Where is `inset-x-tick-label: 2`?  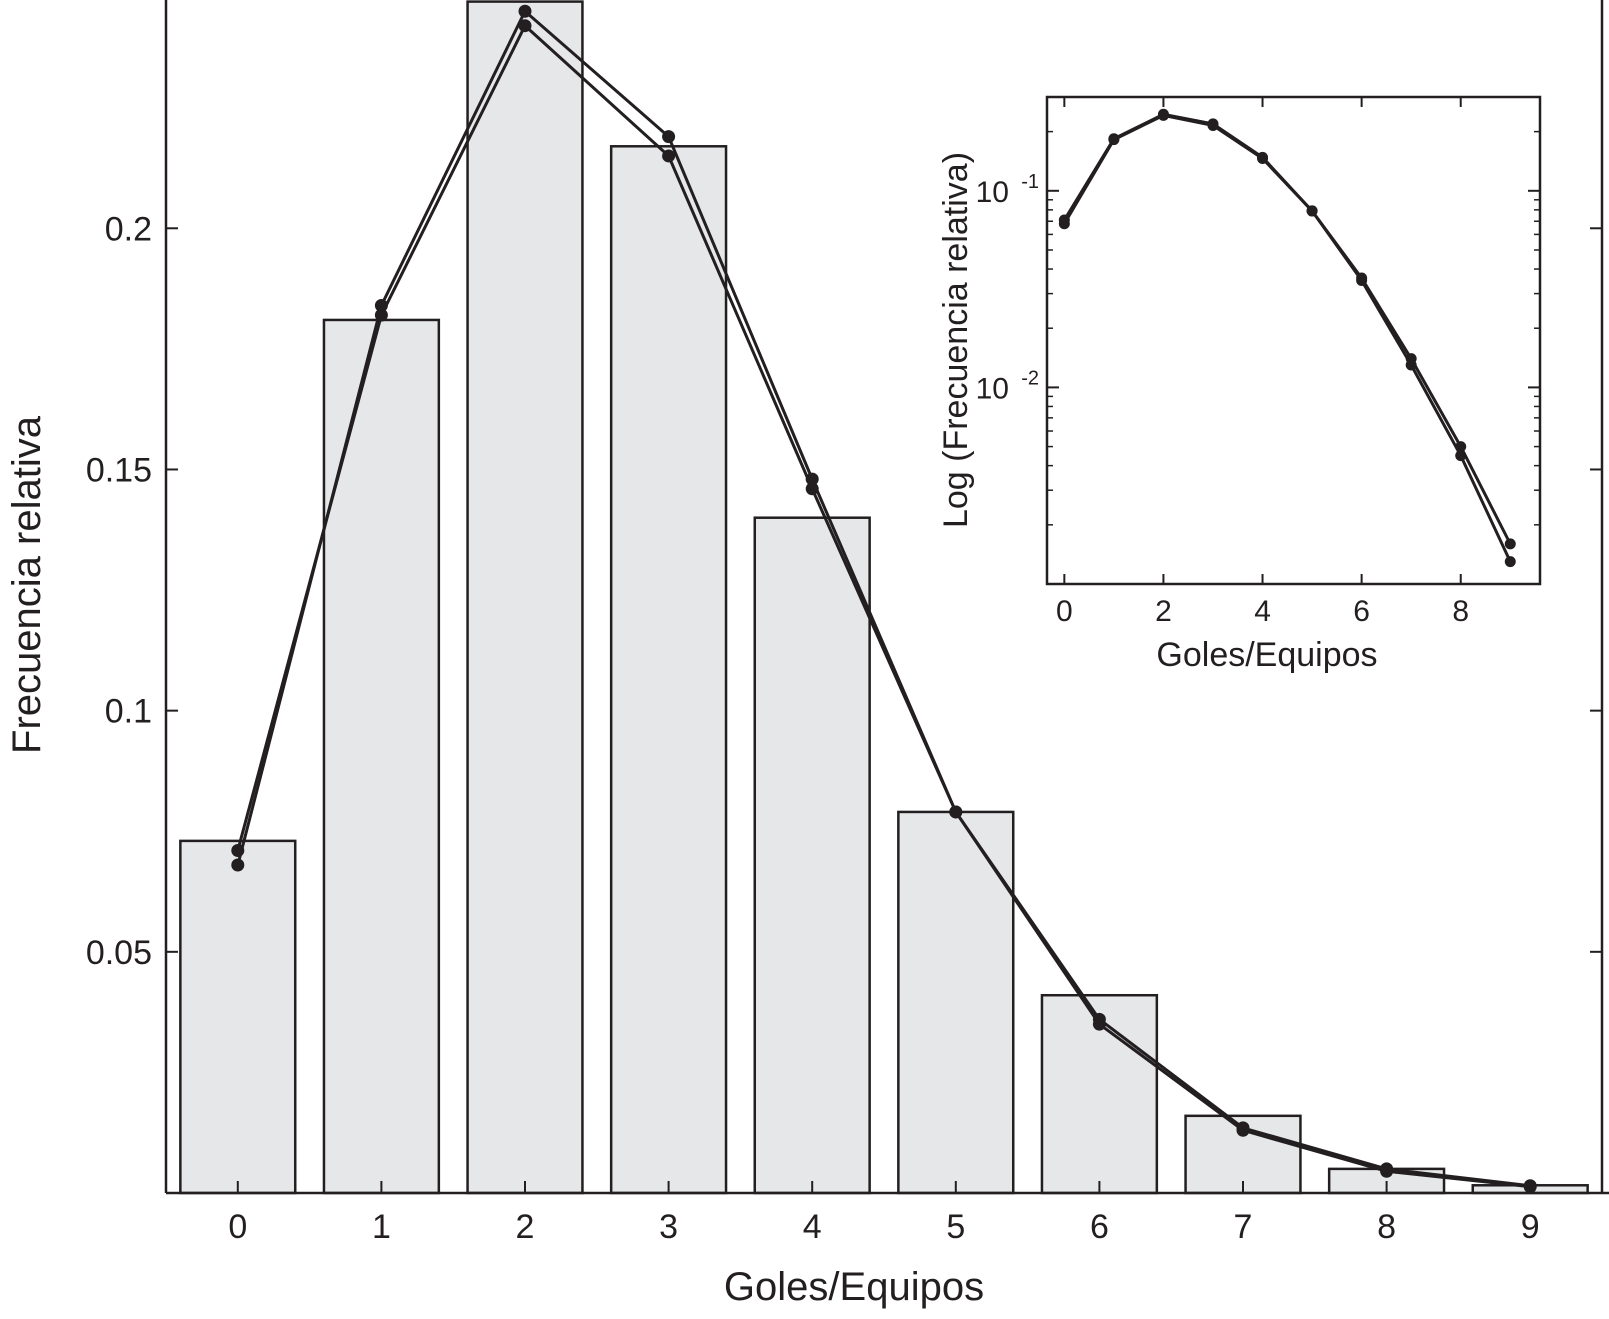 inset-x-tick-label: 2 is located at coordinates (1163, 611).